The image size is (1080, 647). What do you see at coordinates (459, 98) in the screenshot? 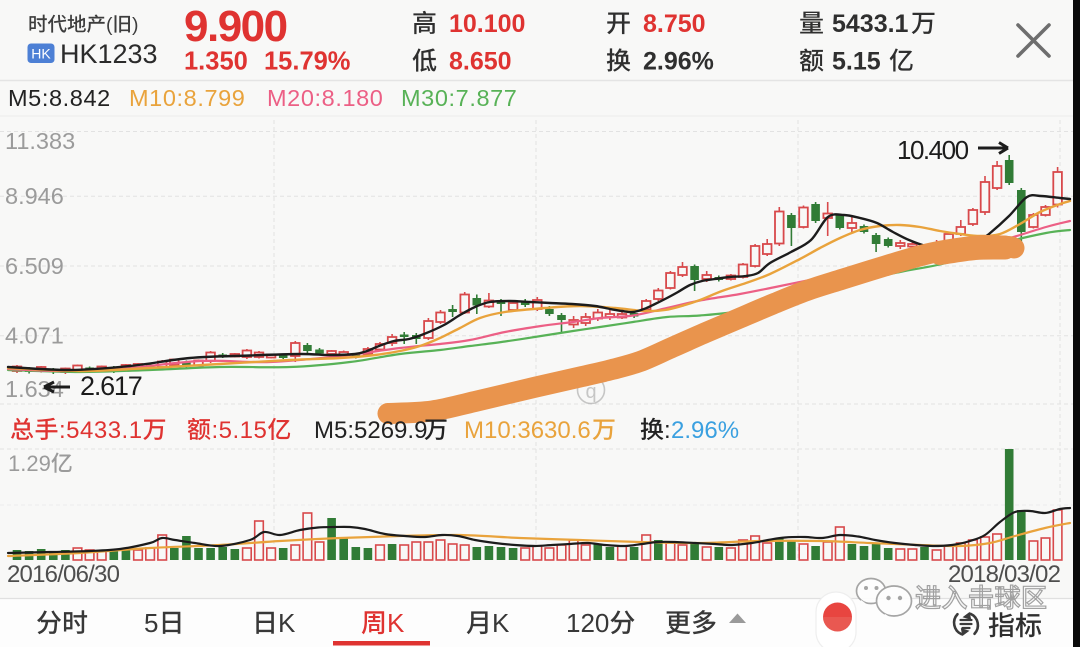
I see `svg-text: M30:7.877` at bounding box center [459, 98].